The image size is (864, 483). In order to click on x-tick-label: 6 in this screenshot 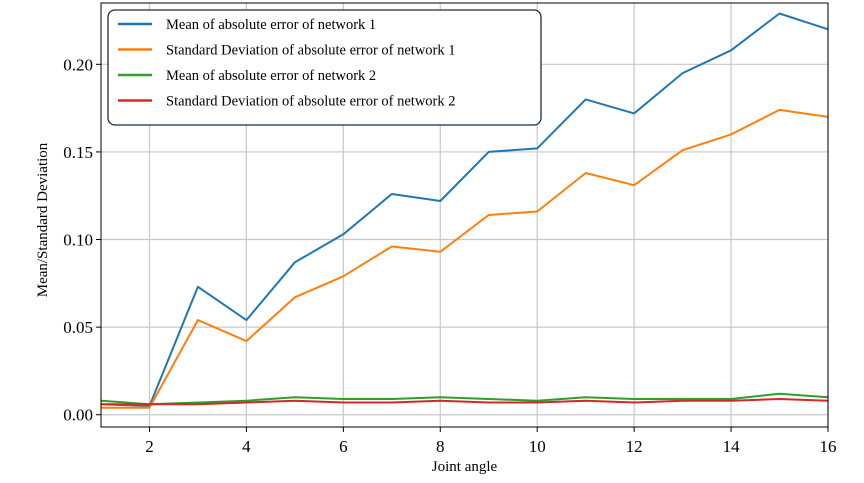, I will do `click(343, 446)`.